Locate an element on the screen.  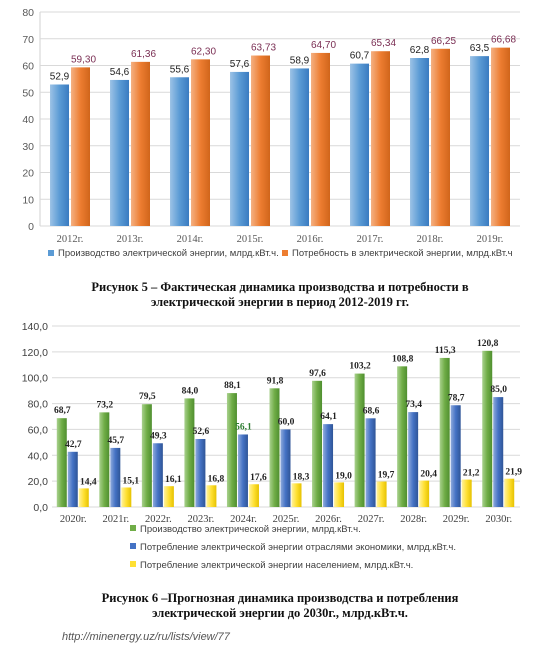
data-label-production: 103,2 is located at coordinates (360, 367).